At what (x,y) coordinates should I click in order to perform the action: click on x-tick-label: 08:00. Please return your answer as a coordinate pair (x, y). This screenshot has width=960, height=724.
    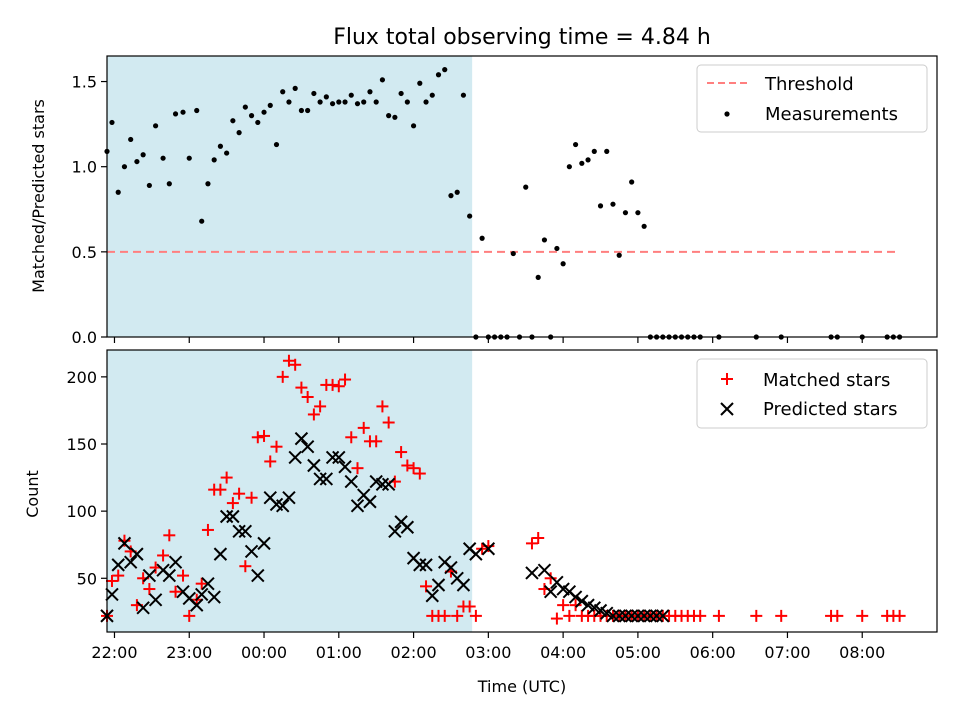
    Looking at the image, I should click on (862, 652).